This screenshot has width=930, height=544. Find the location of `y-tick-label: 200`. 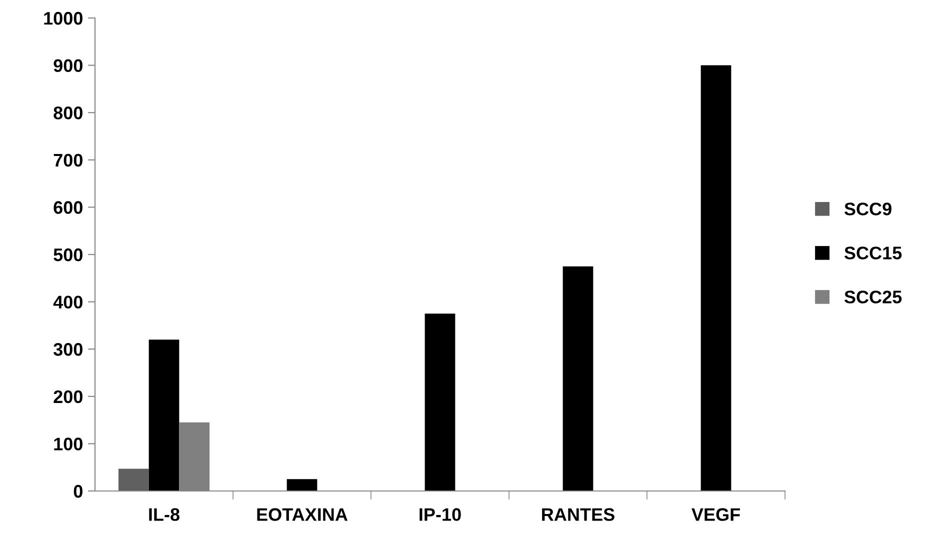

y-tick-label: 200 is located at coordinates (68, 397).